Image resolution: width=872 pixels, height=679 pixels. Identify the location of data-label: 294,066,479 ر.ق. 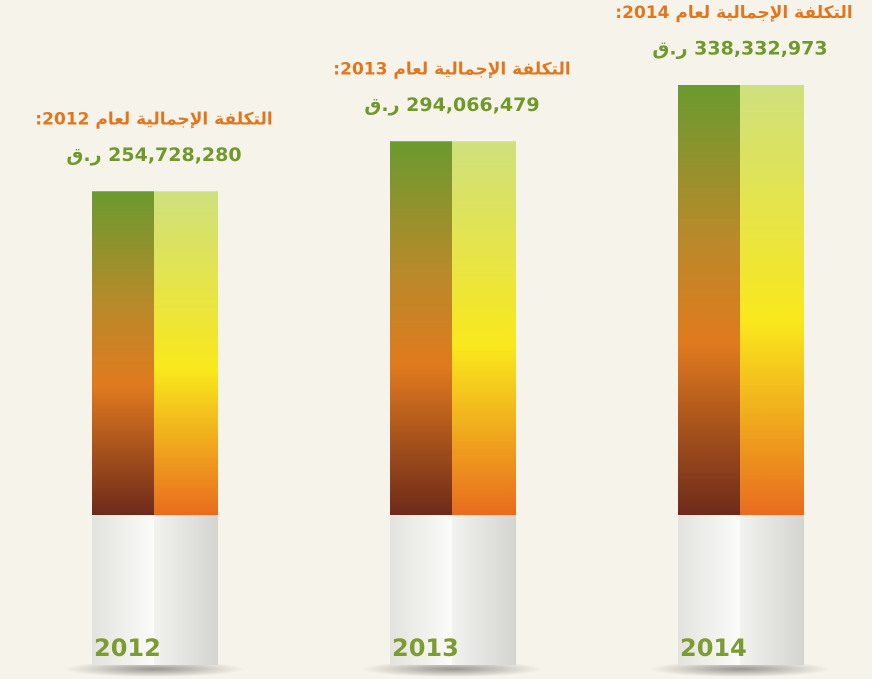
(451, 105).